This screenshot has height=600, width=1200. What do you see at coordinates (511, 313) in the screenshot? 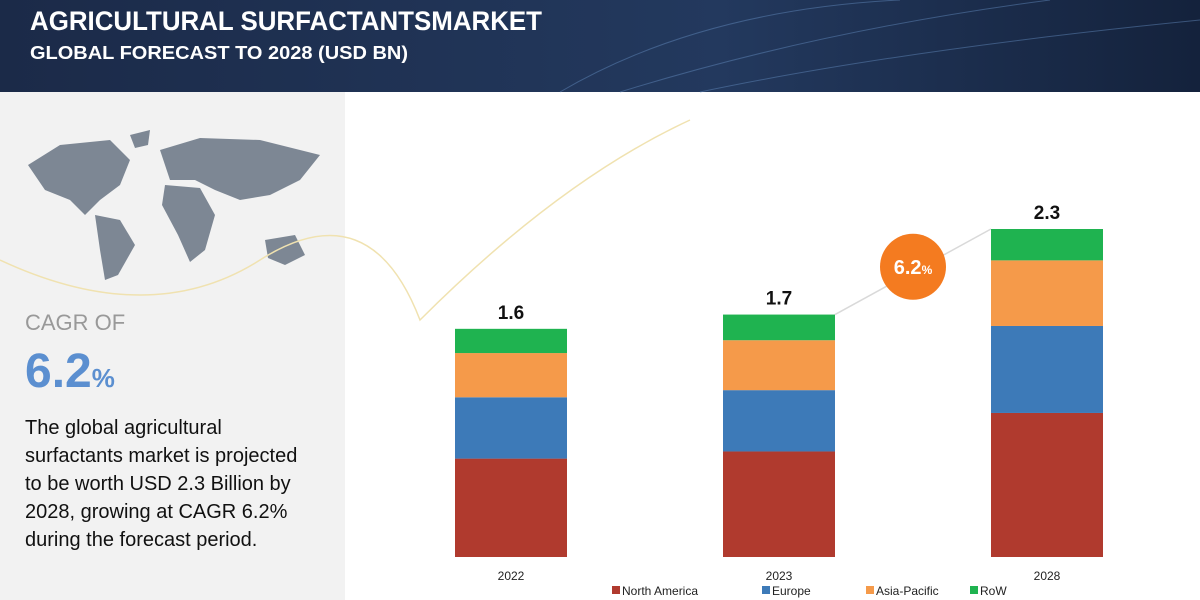
I see `total-label: 1.6` at bounding box center [511, 313].